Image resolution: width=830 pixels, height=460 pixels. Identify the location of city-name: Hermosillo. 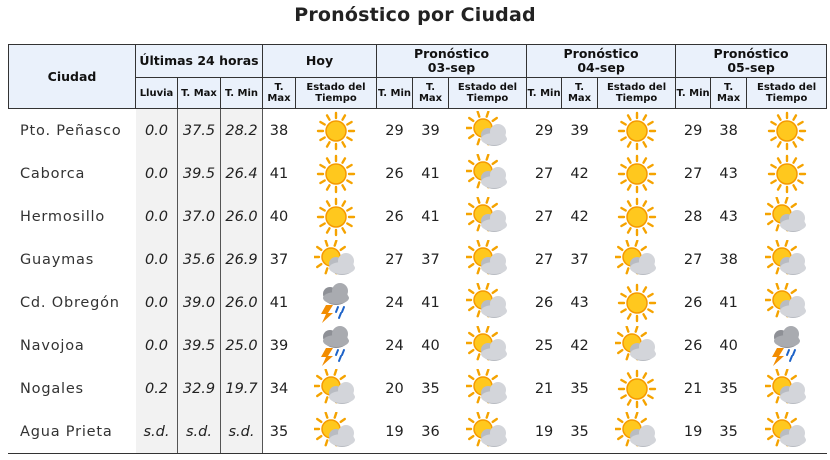
(63, 216).